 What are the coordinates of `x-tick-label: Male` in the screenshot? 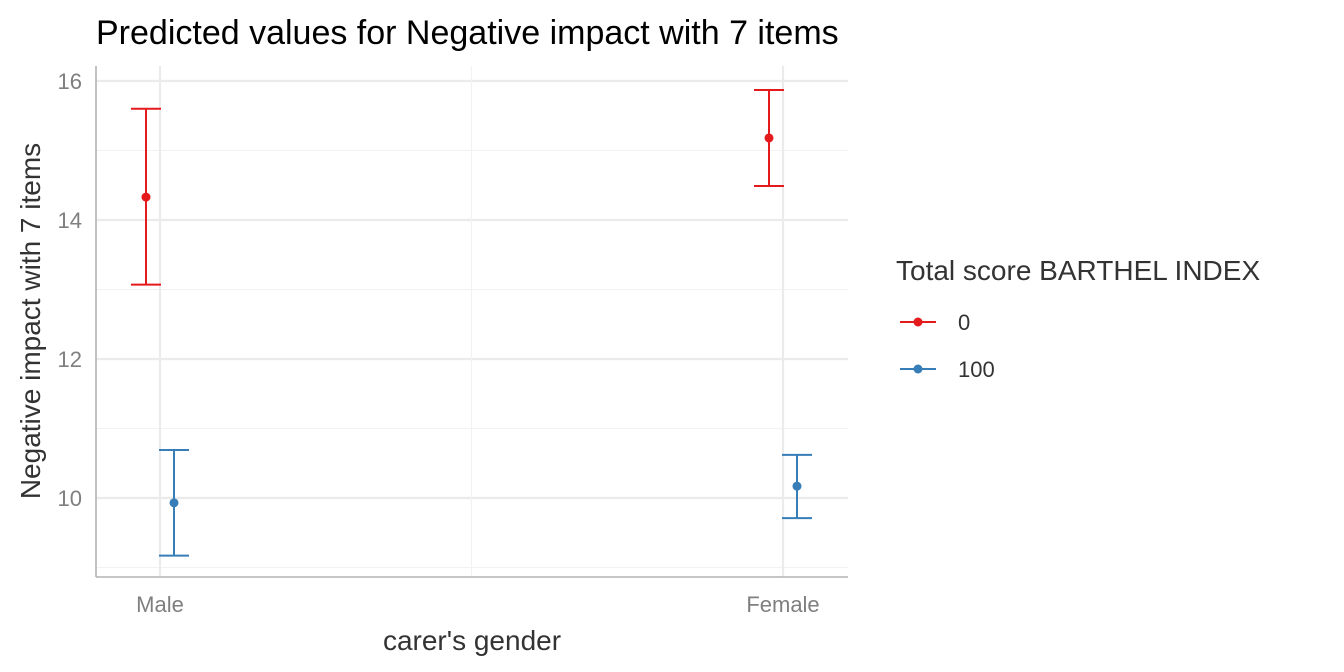 It's located at (160, 604).